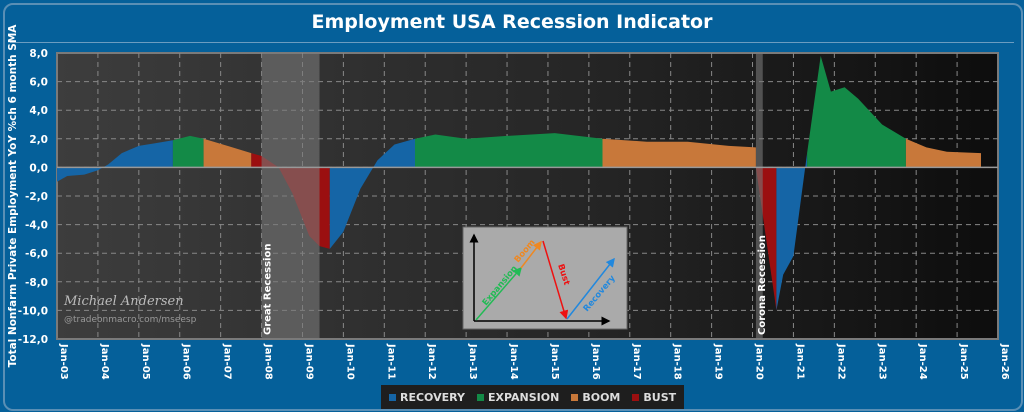  I want to click on legend-label-bust: BUST, so click(660, 397).